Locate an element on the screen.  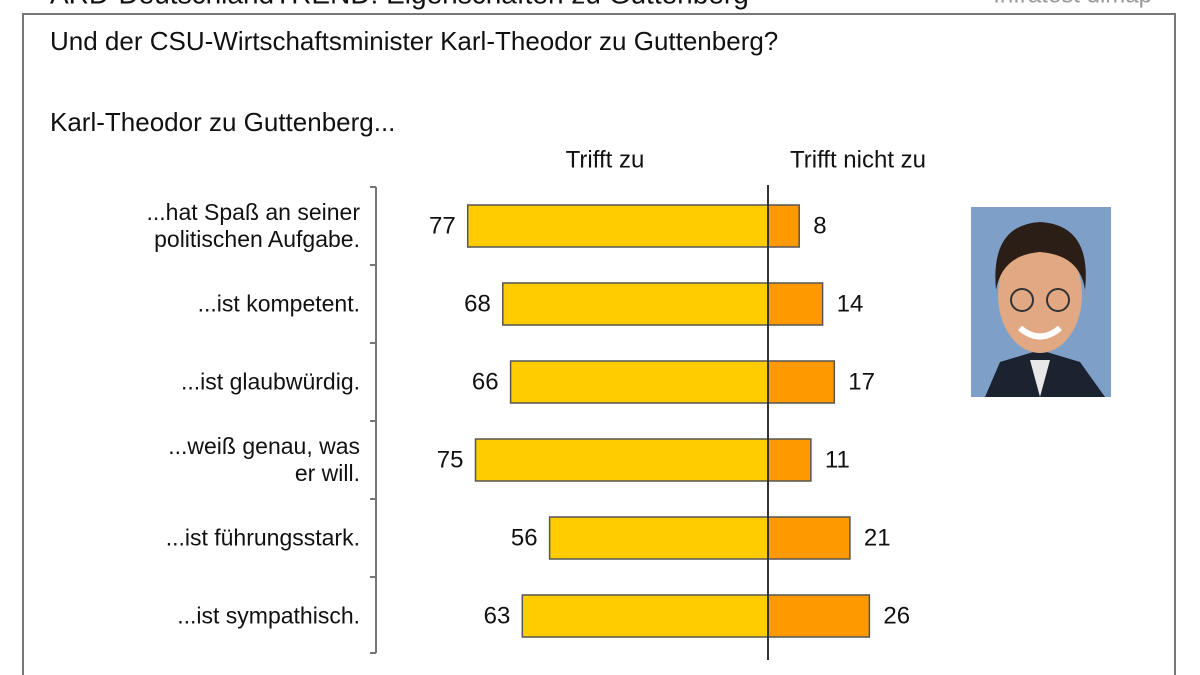
category-label: ...ist kompetent. is located at coordinates (278, 303).